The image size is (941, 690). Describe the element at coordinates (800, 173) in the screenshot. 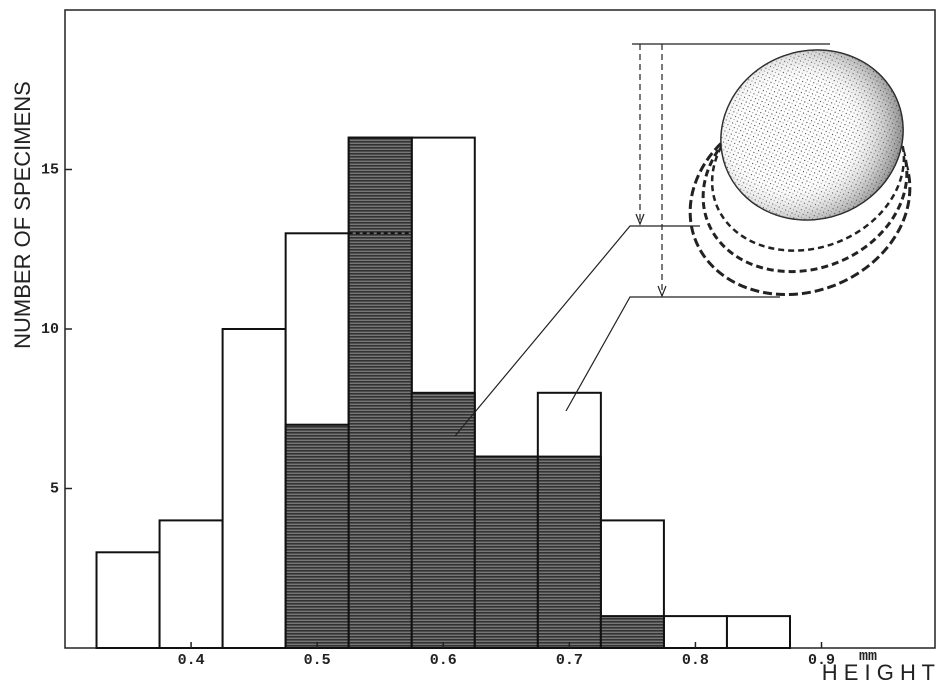

I see `shell-illustration` at that location.